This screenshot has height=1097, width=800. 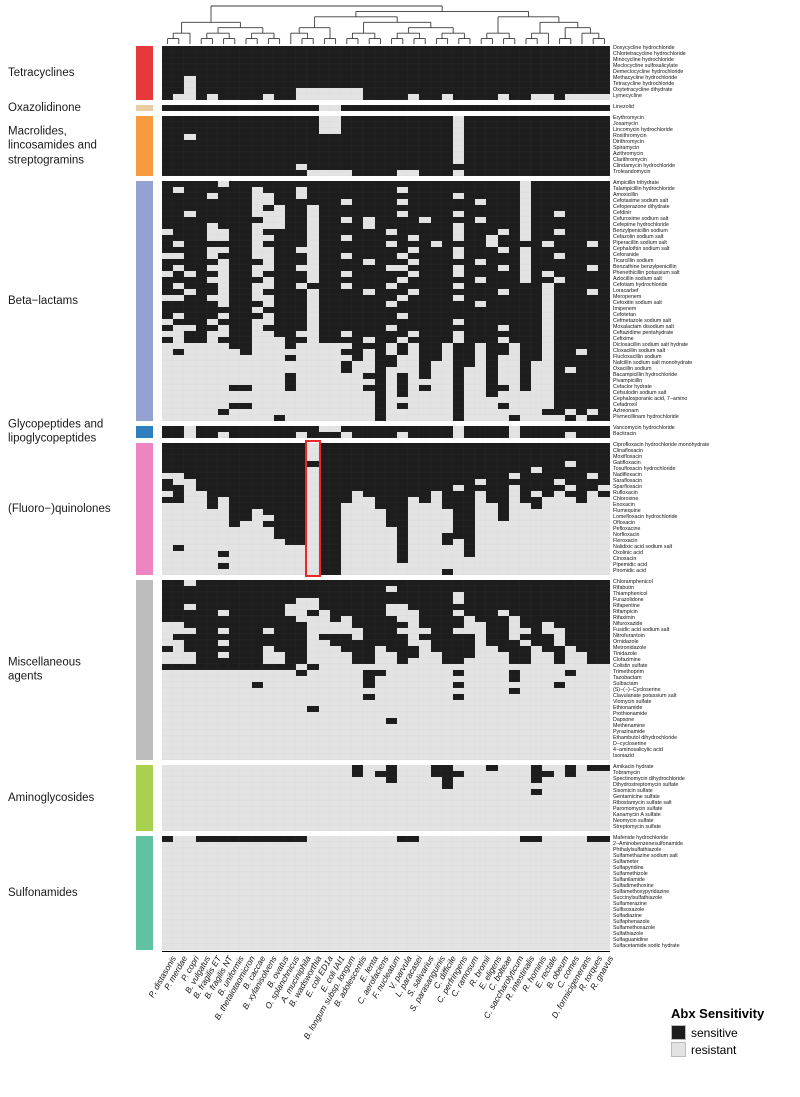 What do you see at coordinates (627, 529) in the screenshot?
I see `row-label: Pefloxacine` at bounding box center [627, 529].